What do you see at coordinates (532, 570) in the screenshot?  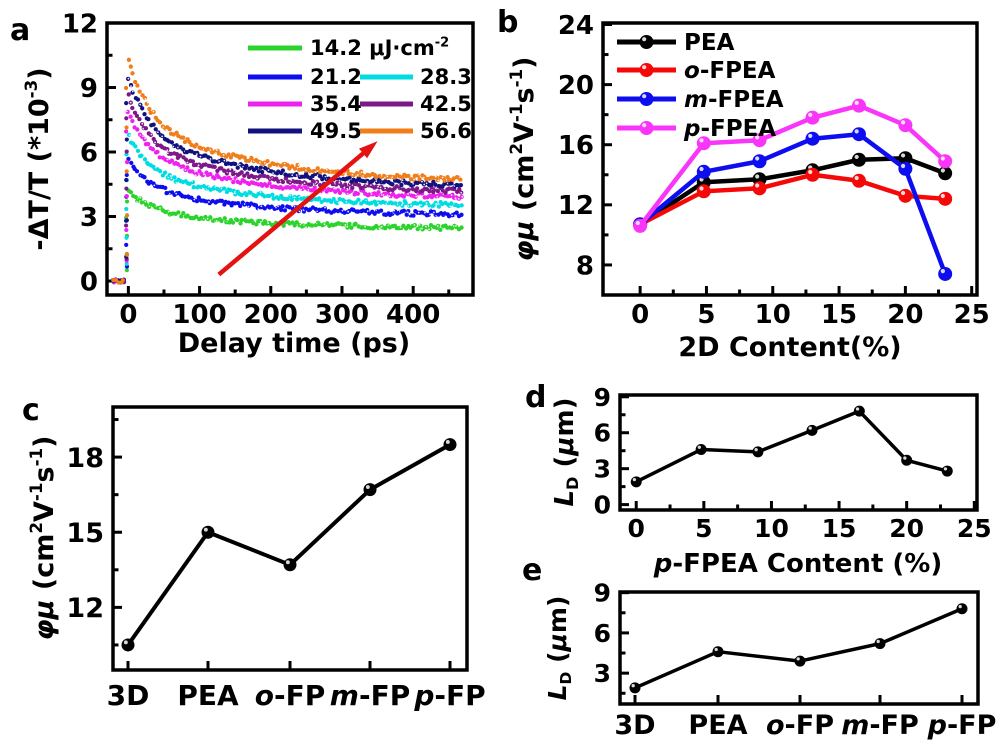 I see `panel-label-e: e` at bounding box center [532, 570].